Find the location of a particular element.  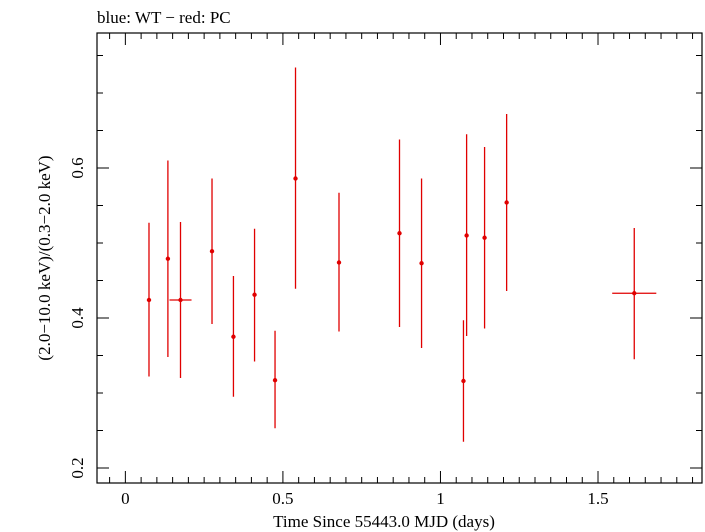

y-tick-label: 0.4 is located at coordinates (77, 318).